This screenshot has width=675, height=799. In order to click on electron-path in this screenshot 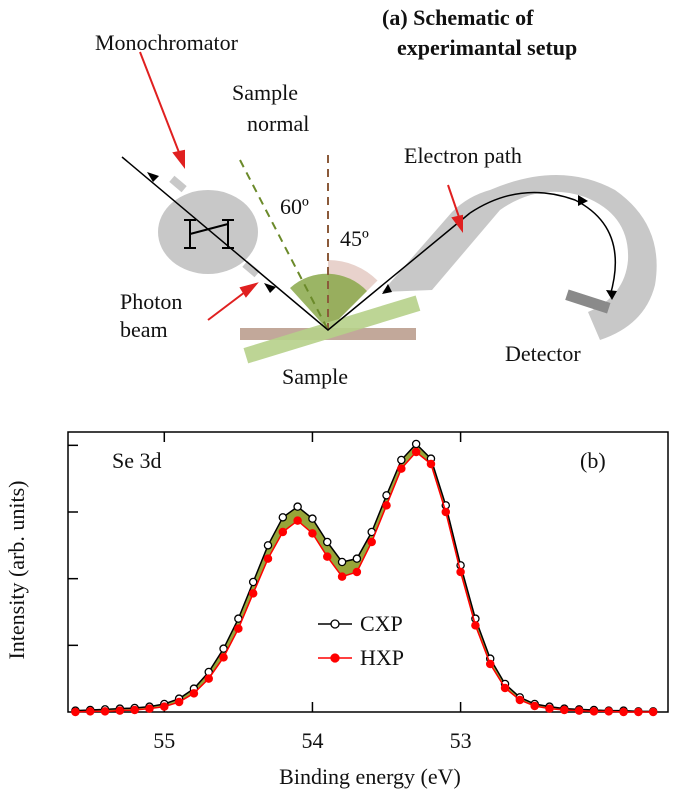, I will do `click(543, 244)`.